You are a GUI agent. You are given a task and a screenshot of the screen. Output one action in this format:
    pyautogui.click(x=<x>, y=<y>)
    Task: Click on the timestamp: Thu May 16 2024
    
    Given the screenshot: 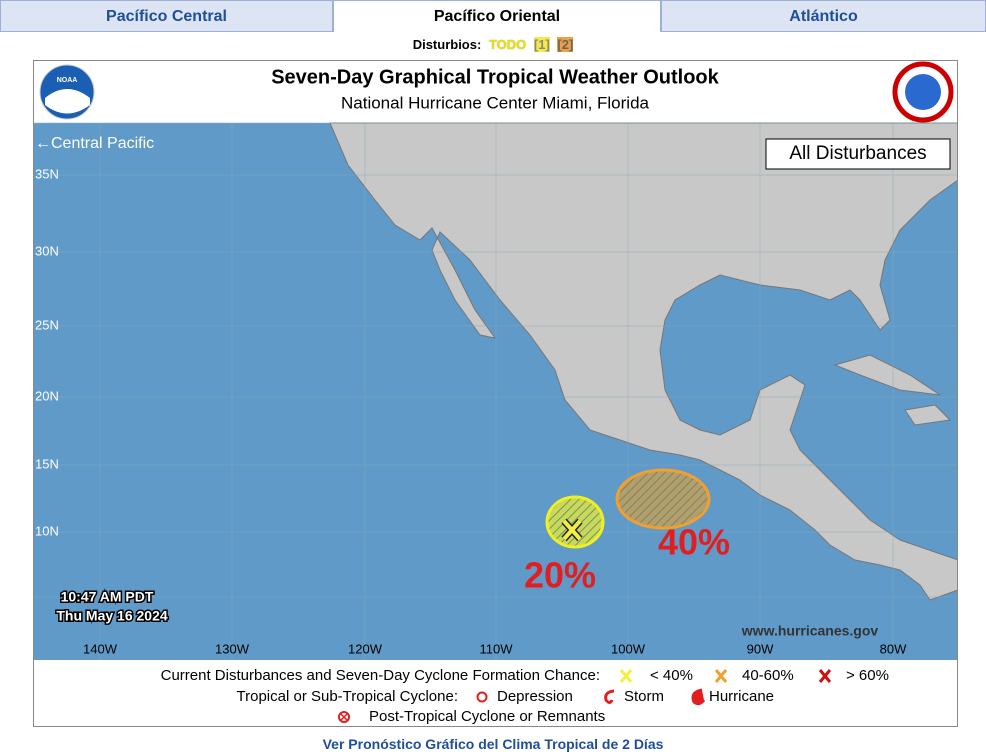 What is the action you would take?
    pyautogui.click(x=111, y=616)
    